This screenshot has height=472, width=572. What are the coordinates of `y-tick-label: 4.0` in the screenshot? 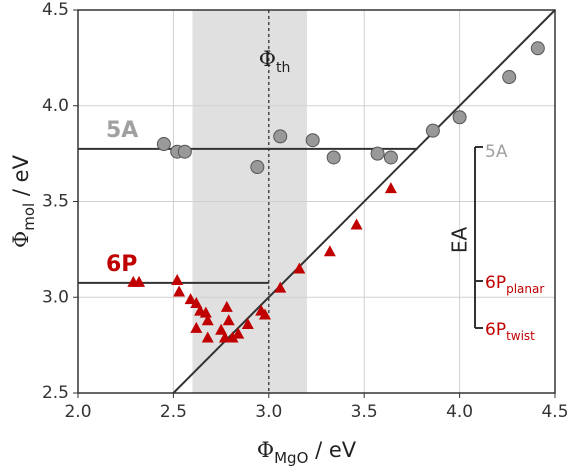 It's located at (55, 106).